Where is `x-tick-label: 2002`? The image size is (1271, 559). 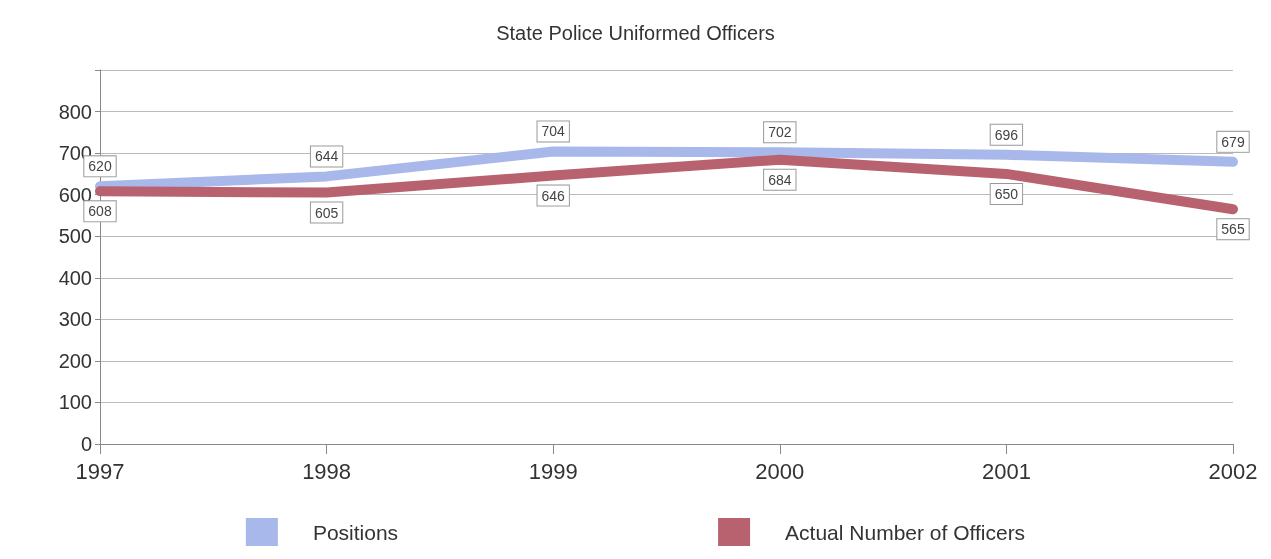
x-tick-label: 2002 is located at coordinates (1233, 471).